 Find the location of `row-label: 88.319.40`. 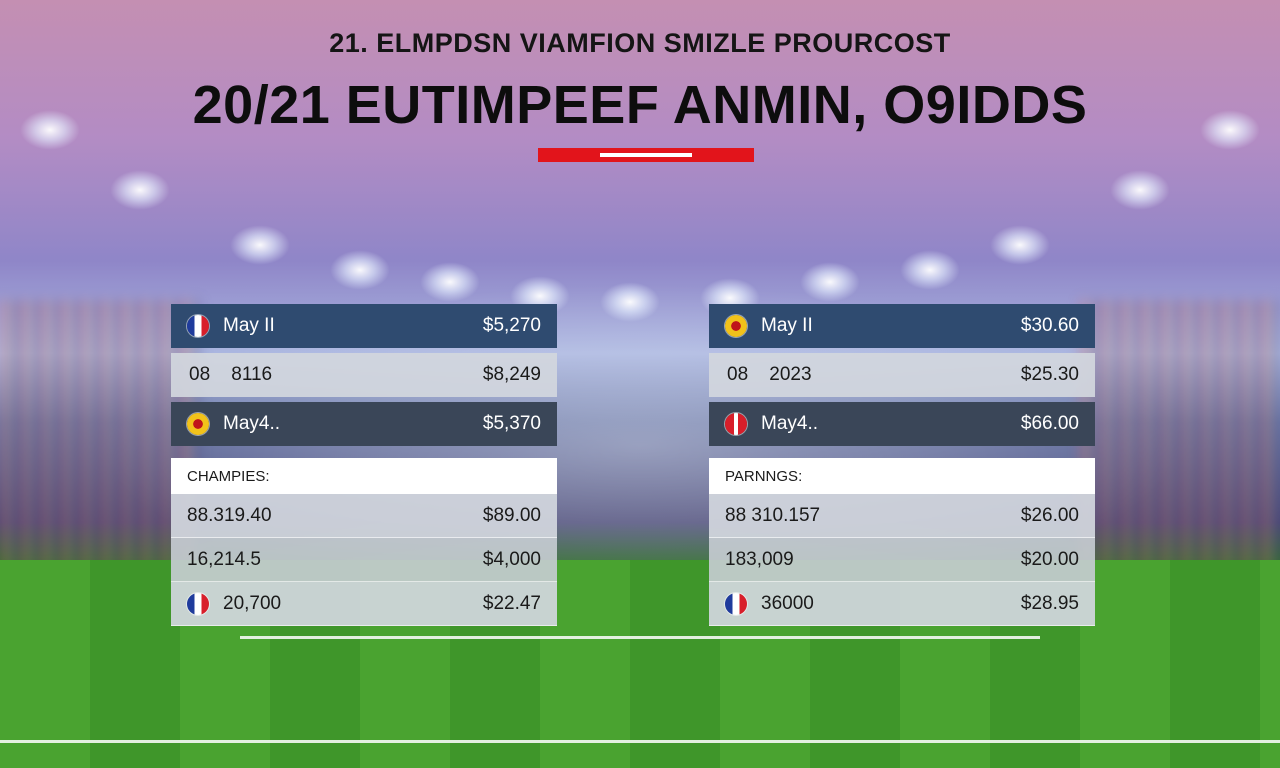

row-label: 88.319.40 is located at coordinates (229, 515).